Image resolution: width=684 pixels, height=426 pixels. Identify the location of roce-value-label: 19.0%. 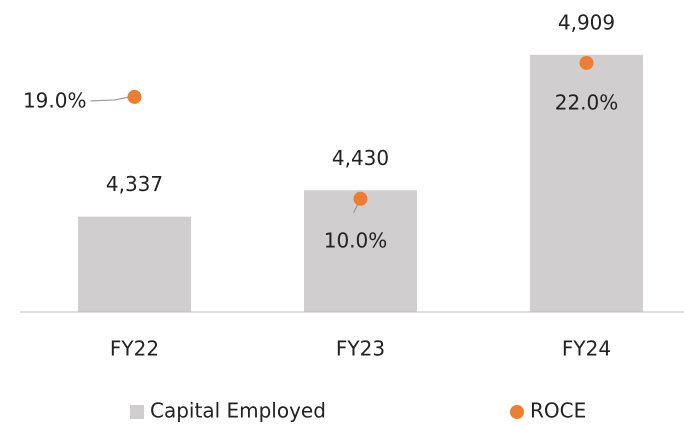
(55, 100).